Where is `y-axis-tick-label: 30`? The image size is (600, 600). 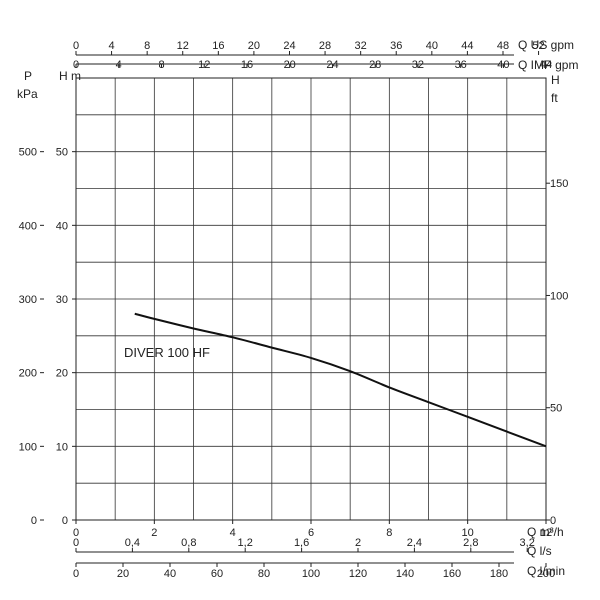 y-axis-tick-label: 30 is located at coordinates (62, 300).